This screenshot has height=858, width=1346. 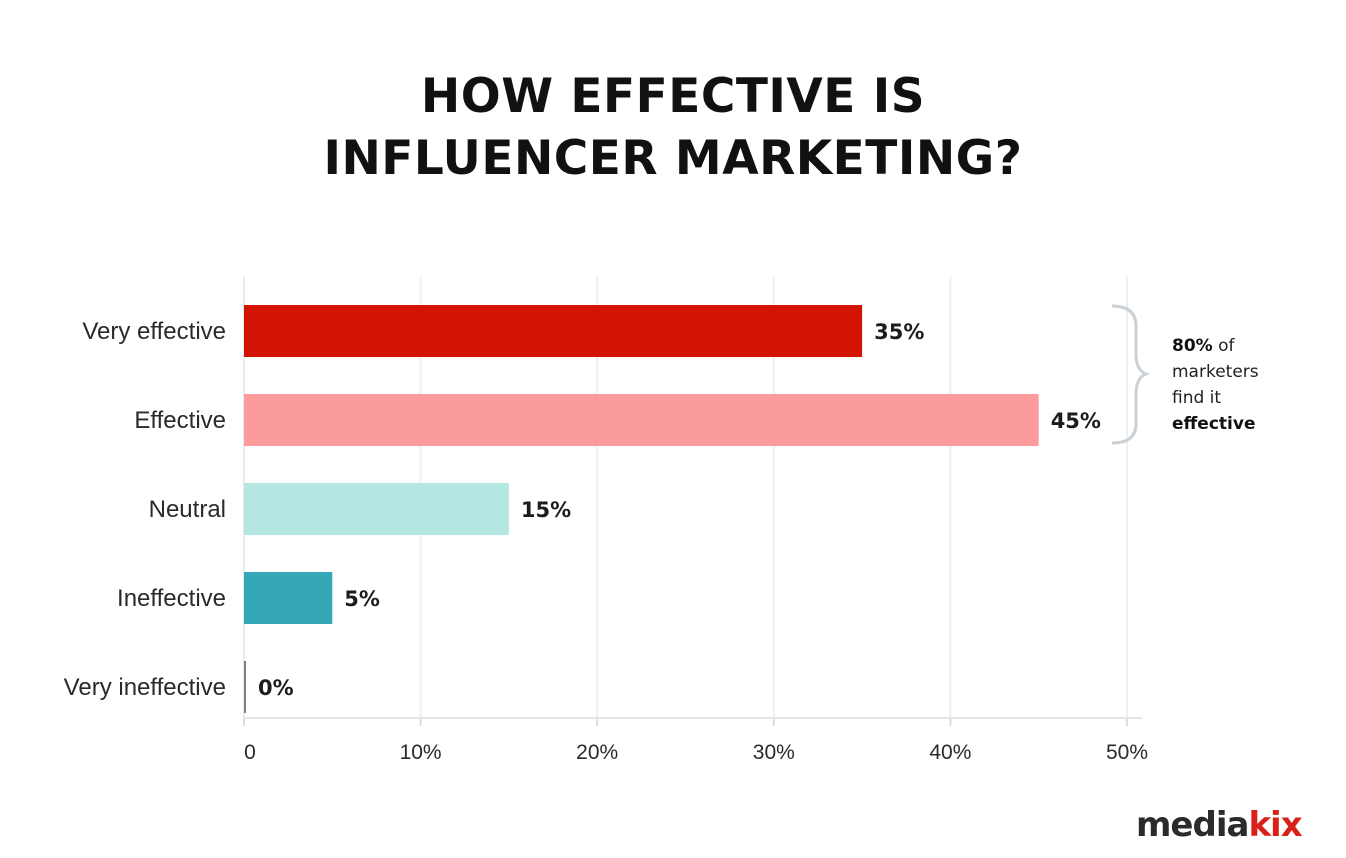 What do you see at coordinates (250, 752) in the screenshot?
I see `x-tick-label: 0` at bounding box center [250, 752].